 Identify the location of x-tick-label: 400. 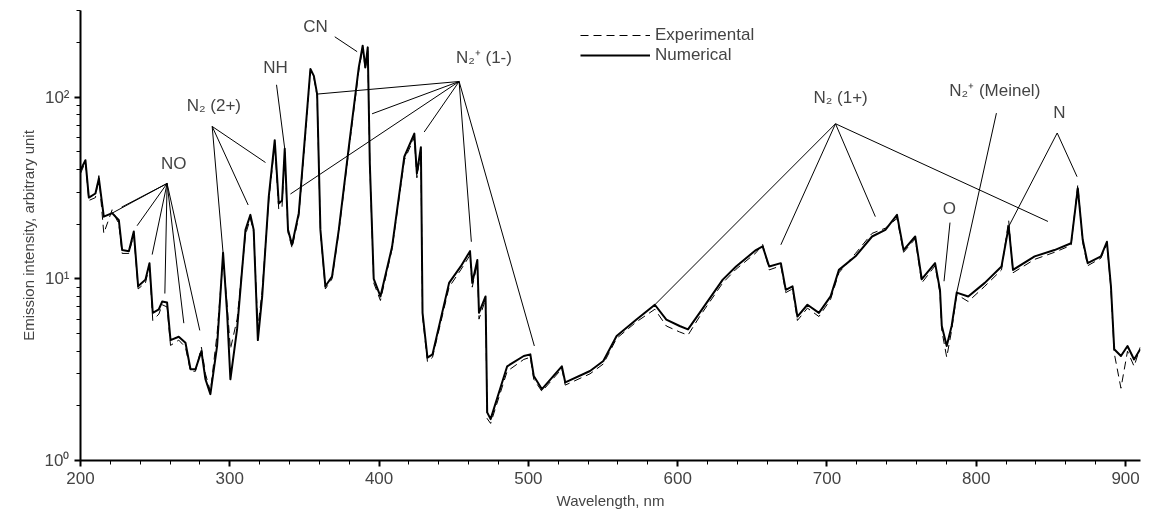
(379, 478).